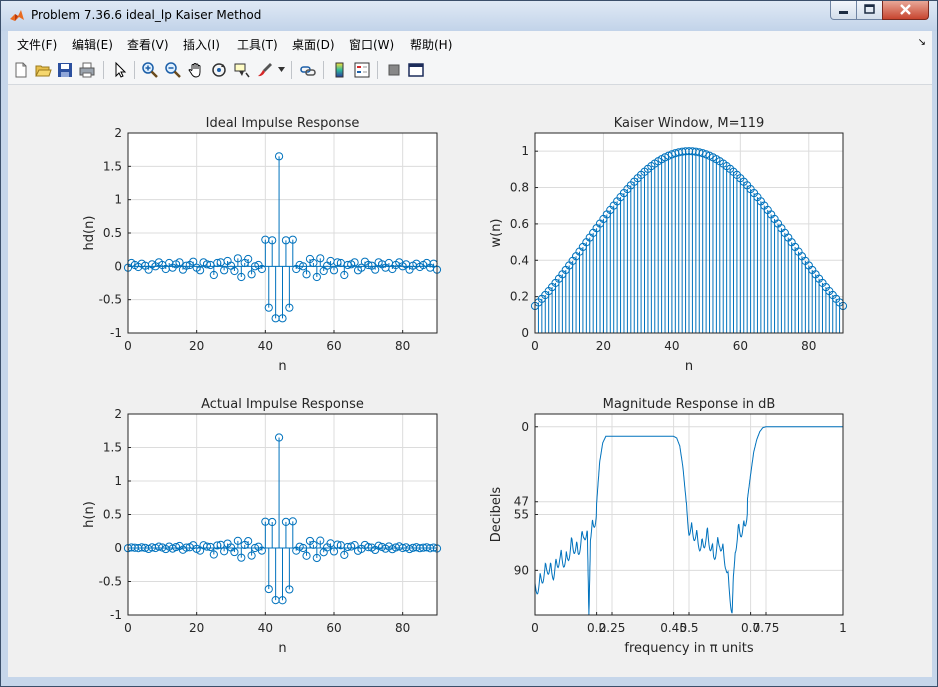 The image size is (938, 687). Describe the element at coordinates (282, 366) in the screenshot. I see `x-axis-label: n` at that location.